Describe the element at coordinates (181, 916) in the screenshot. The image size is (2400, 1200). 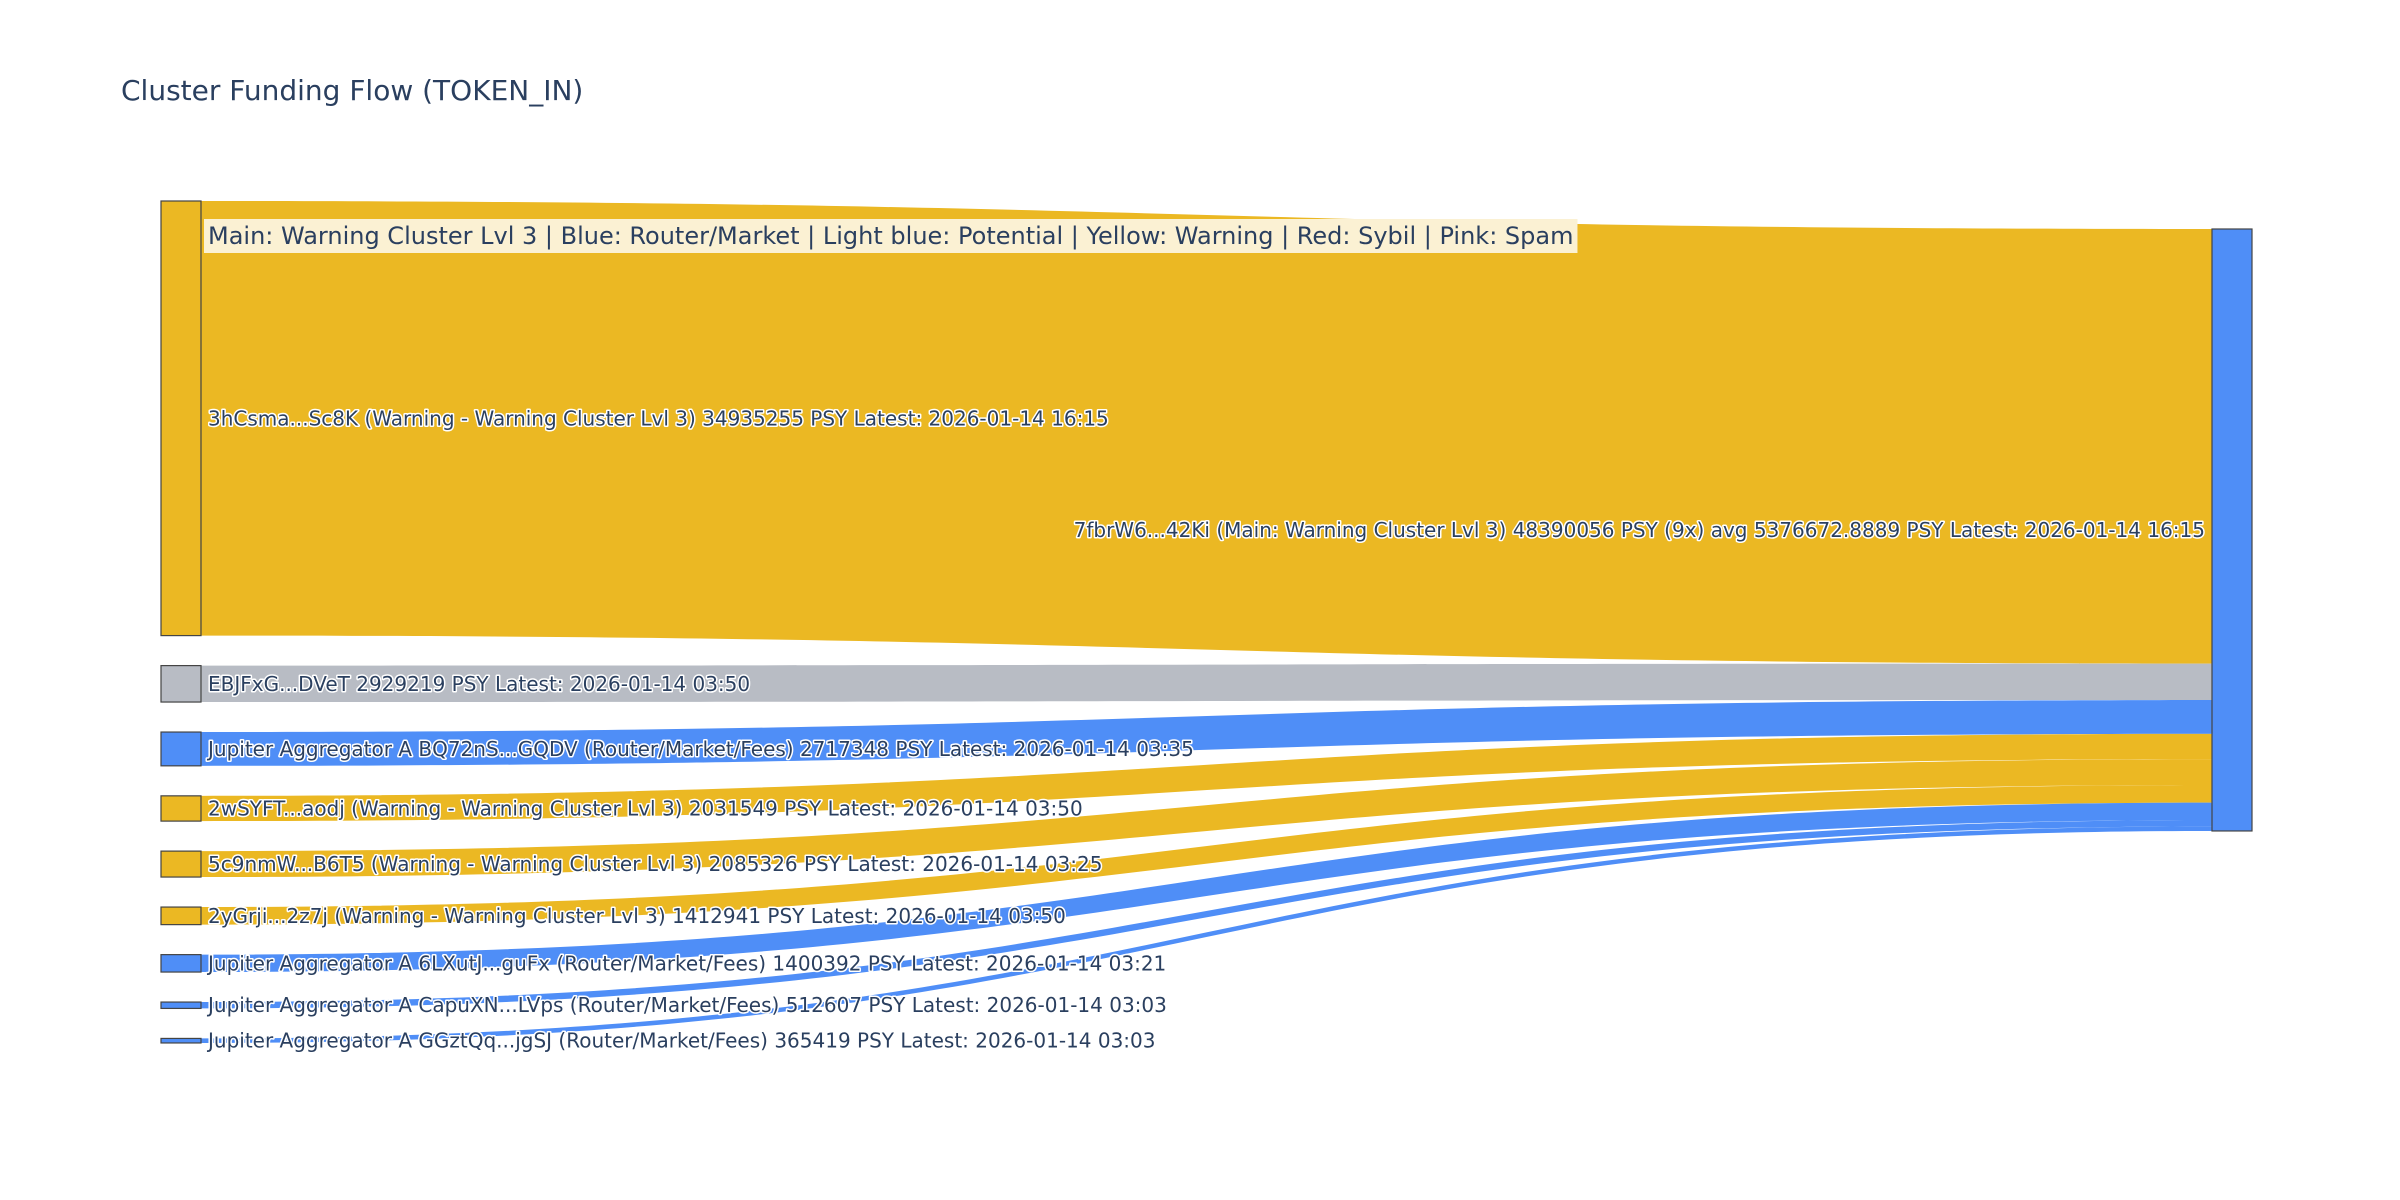
I see `source-node-s6` at that location.